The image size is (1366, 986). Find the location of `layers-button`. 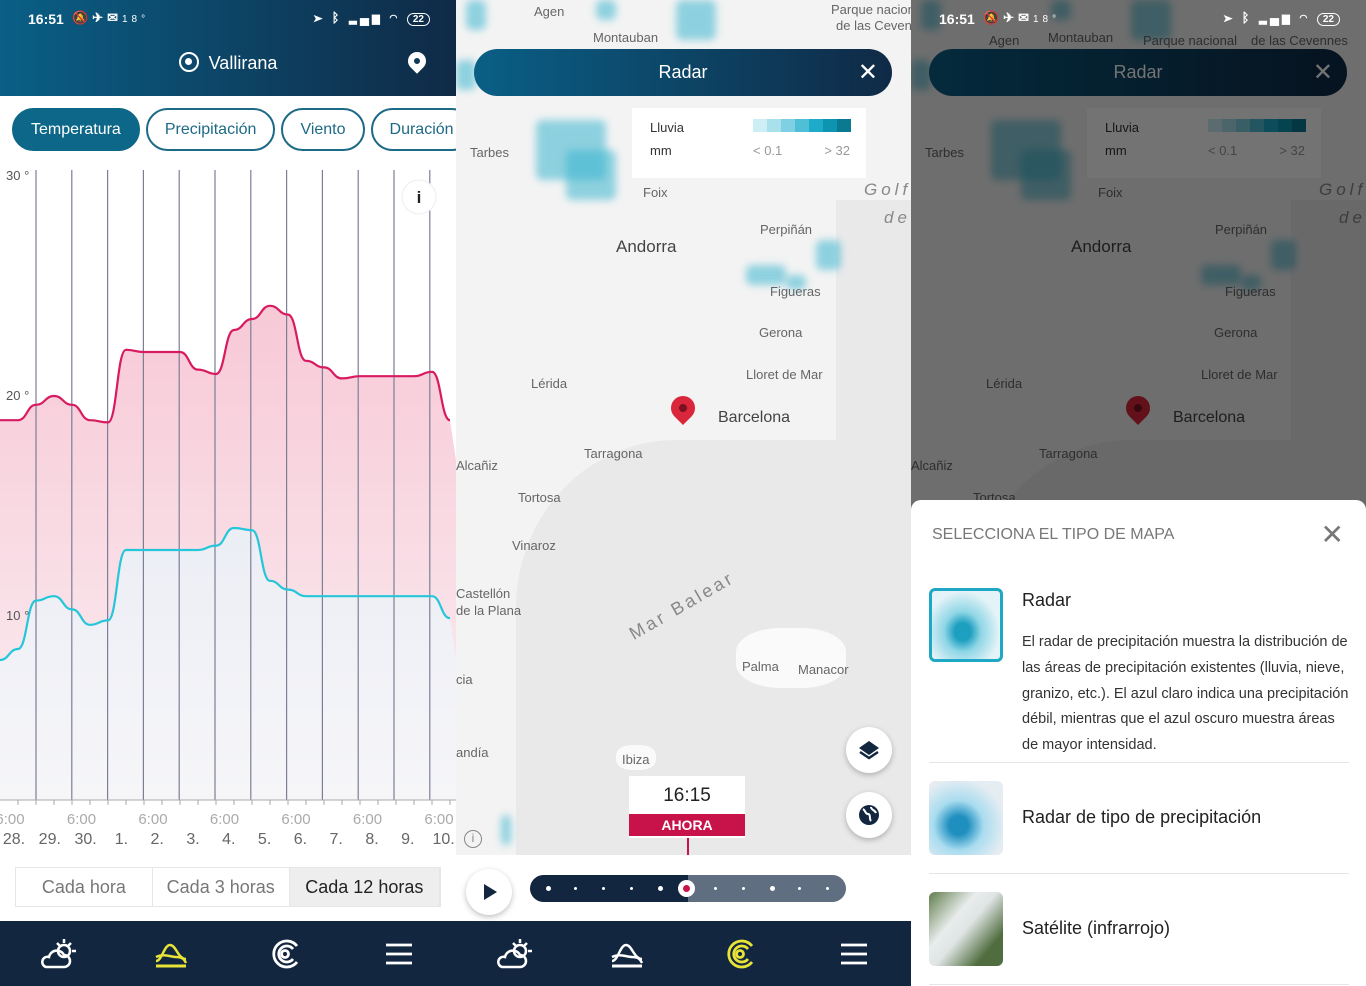

layers-button is located at coordinates (869, 750).